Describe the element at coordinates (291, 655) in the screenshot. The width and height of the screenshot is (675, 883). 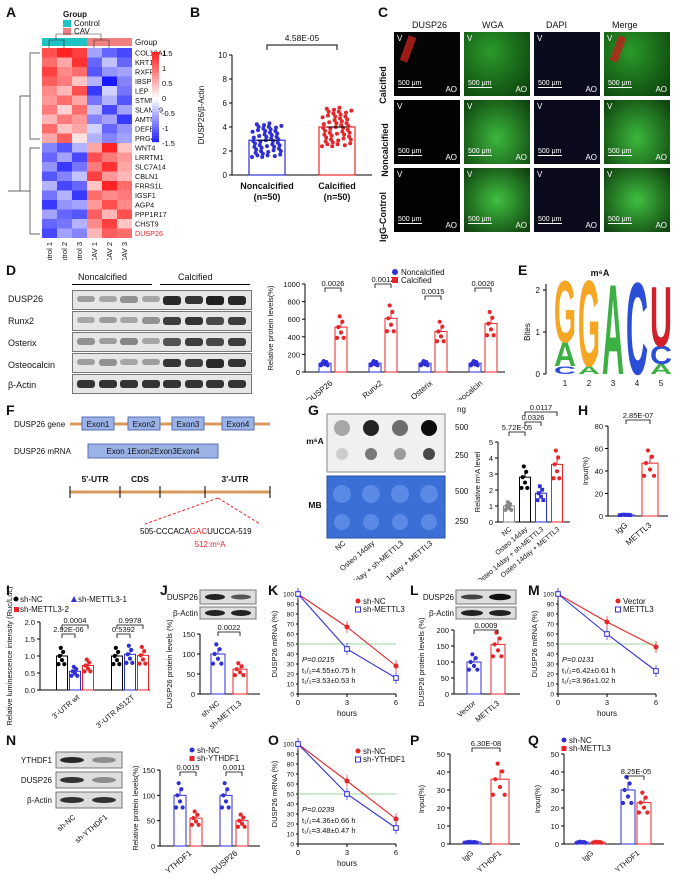
I see `y-tick-label: 40` at that location.